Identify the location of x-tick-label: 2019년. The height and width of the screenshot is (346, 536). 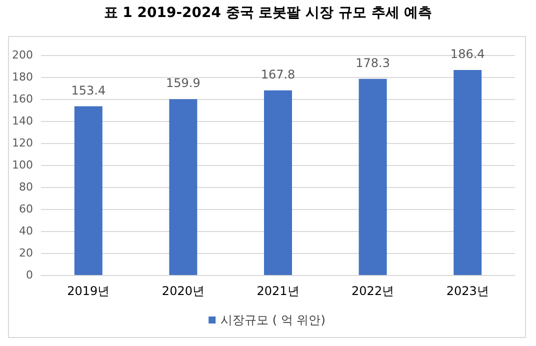
(88, 291).